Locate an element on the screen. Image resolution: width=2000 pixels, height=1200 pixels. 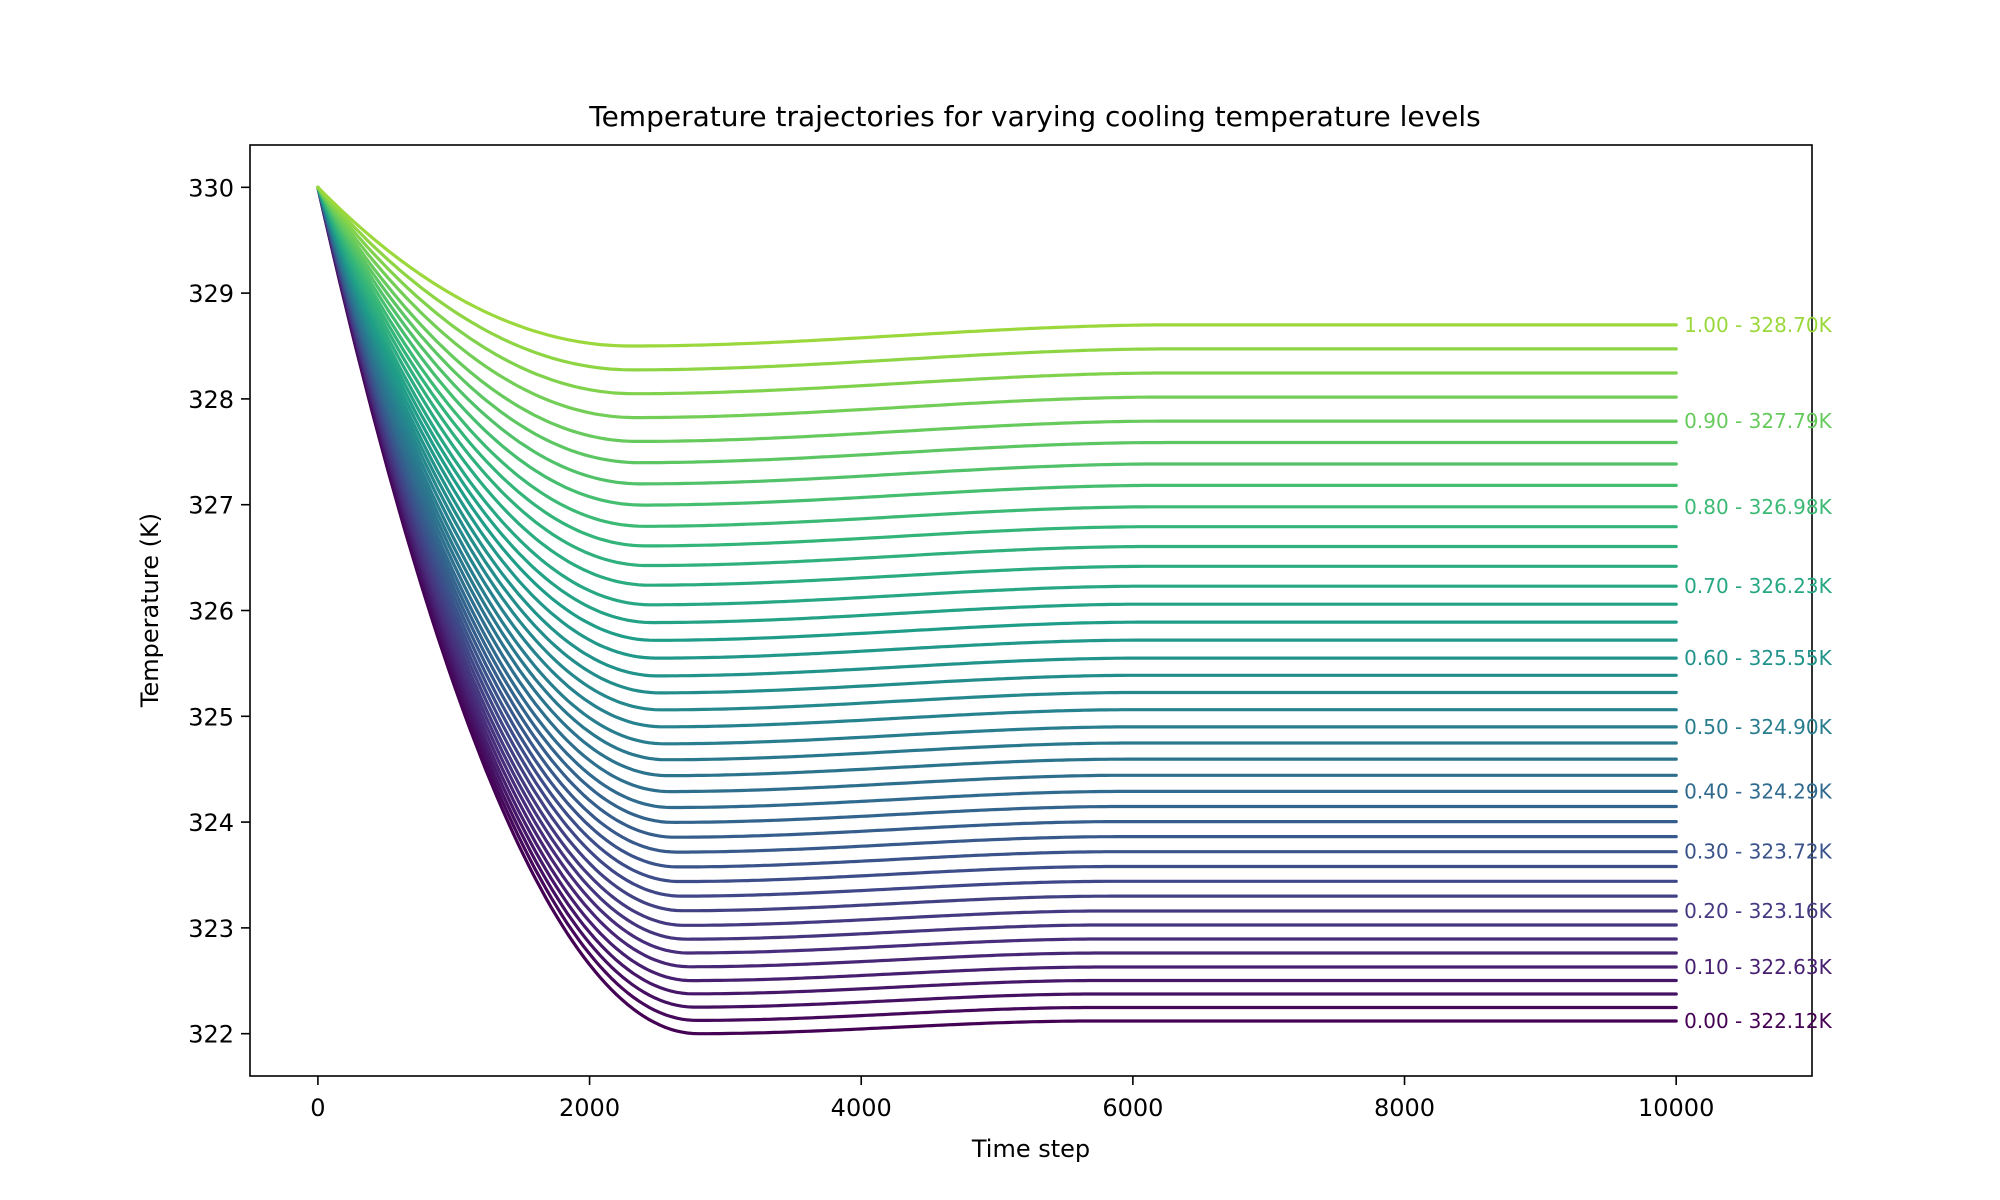
y-tick-label: 330 is located at coordinates (211, 188).